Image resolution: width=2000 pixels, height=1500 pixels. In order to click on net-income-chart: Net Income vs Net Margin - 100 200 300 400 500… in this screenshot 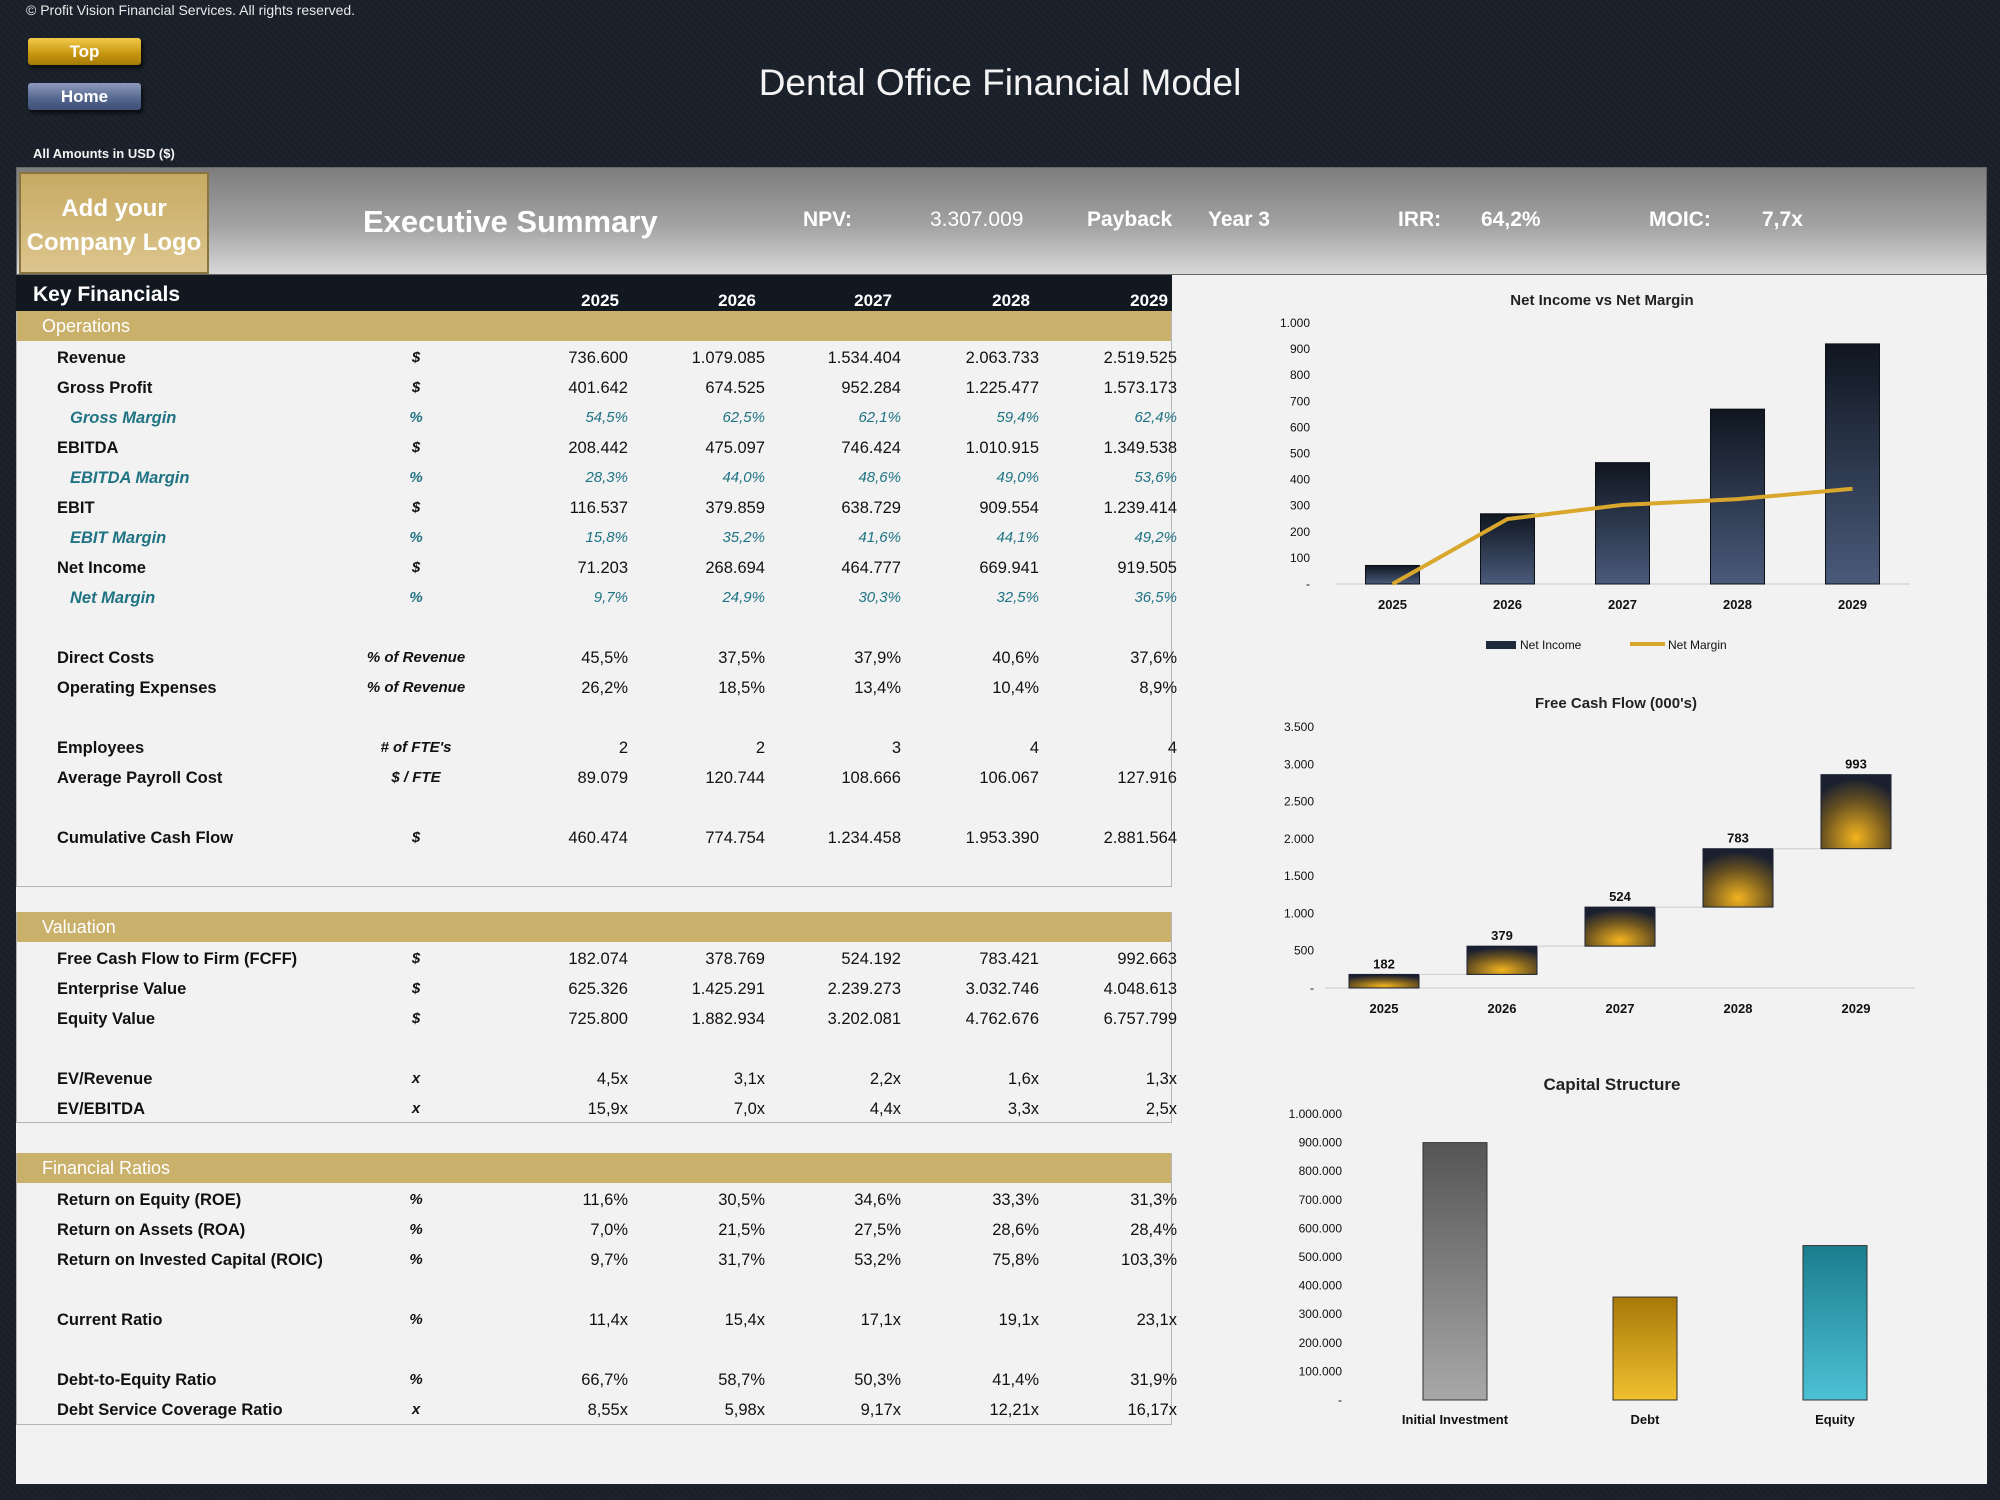, I will do `click(1595, 472)`.